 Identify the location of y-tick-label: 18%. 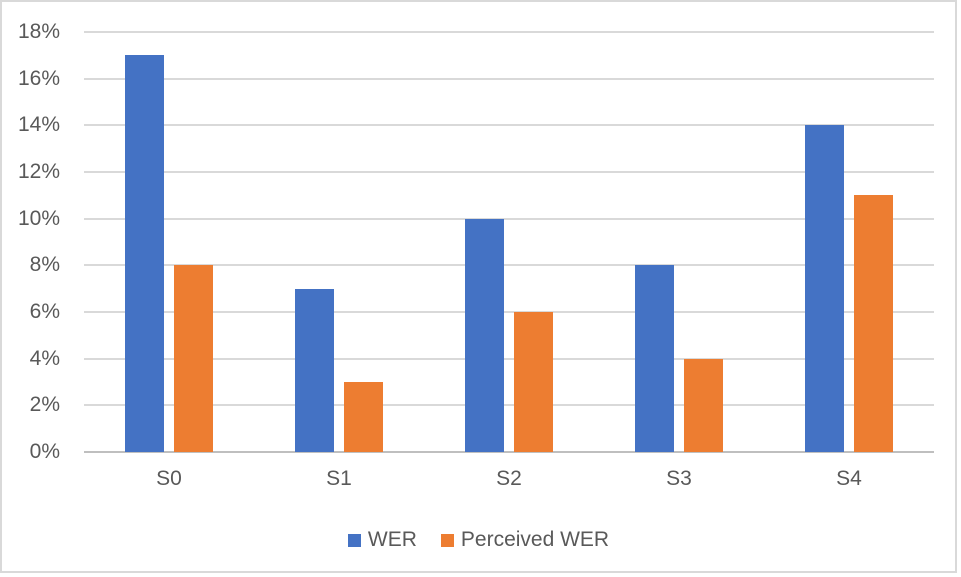
(38, 31).